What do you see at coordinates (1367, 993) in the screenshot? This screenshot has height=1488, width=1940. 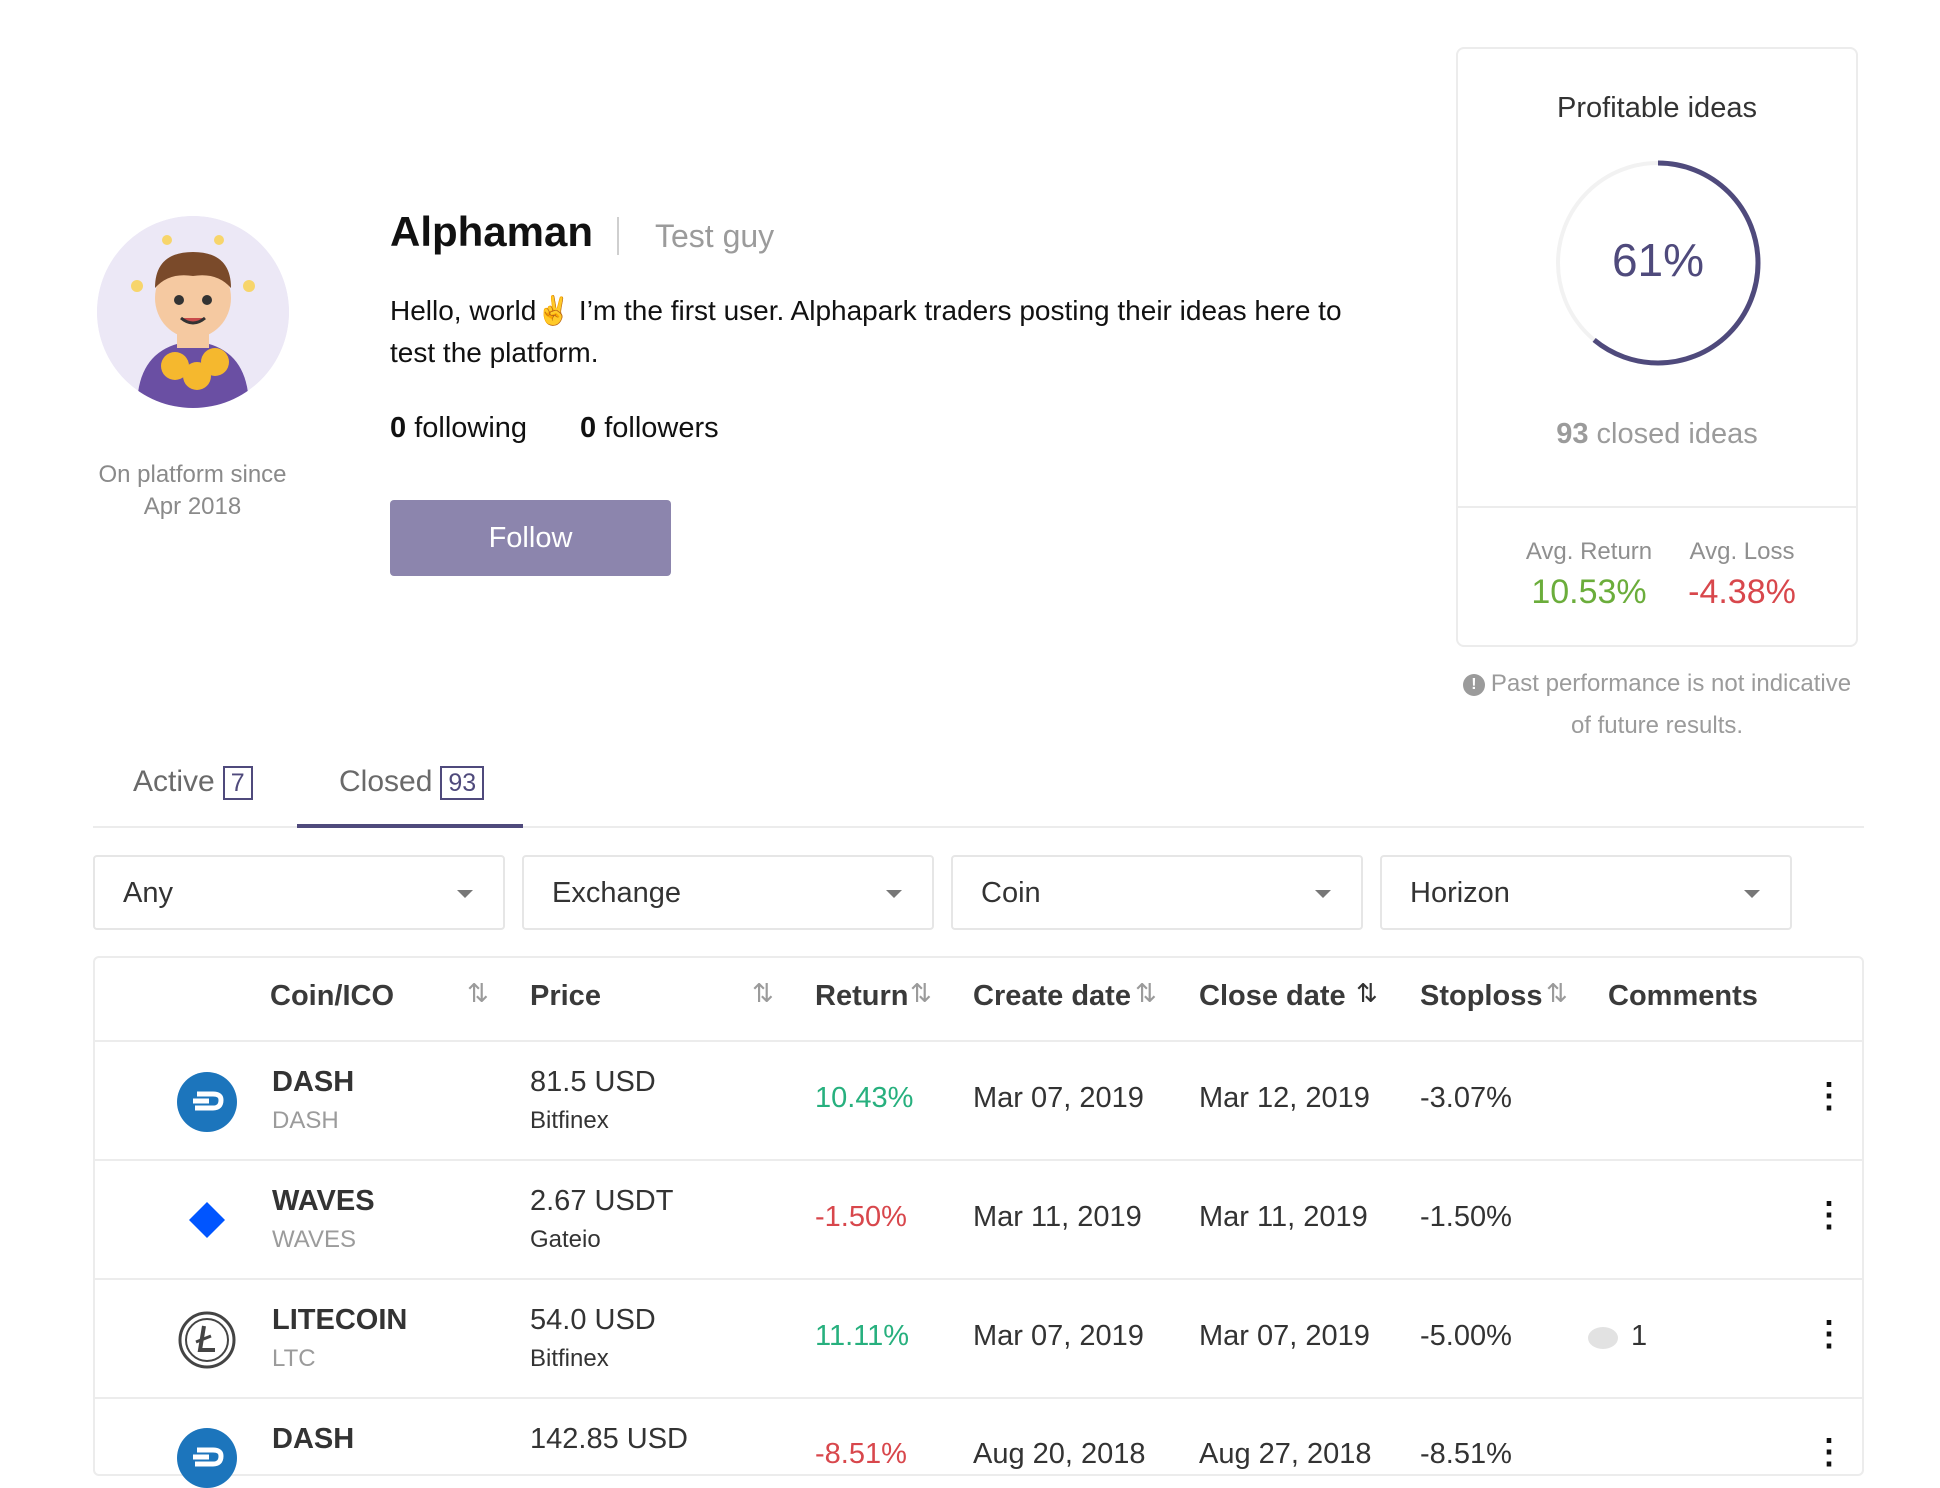 I see `sort-asc-icon: ⇅` at bounding box center [1367, 993].